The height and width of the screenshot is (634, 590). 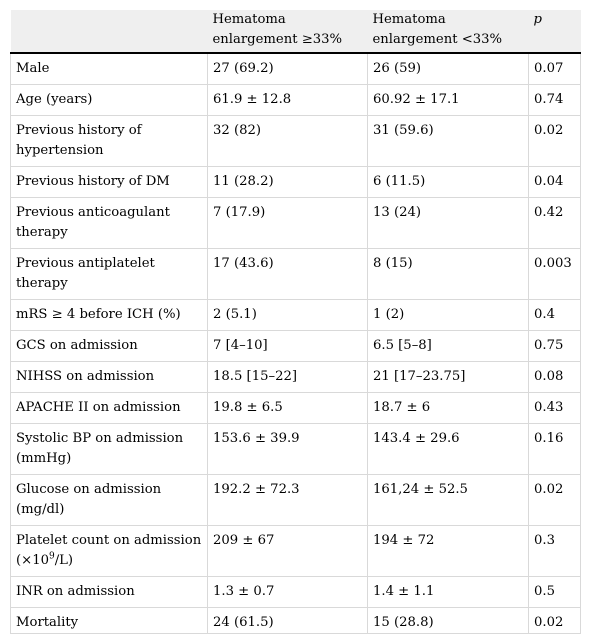 What do you see at coordinates (287, 500) in the screenshot?
I see `cell-ge33: 192.2 ± 72.3` at bounding box center [287, 500].